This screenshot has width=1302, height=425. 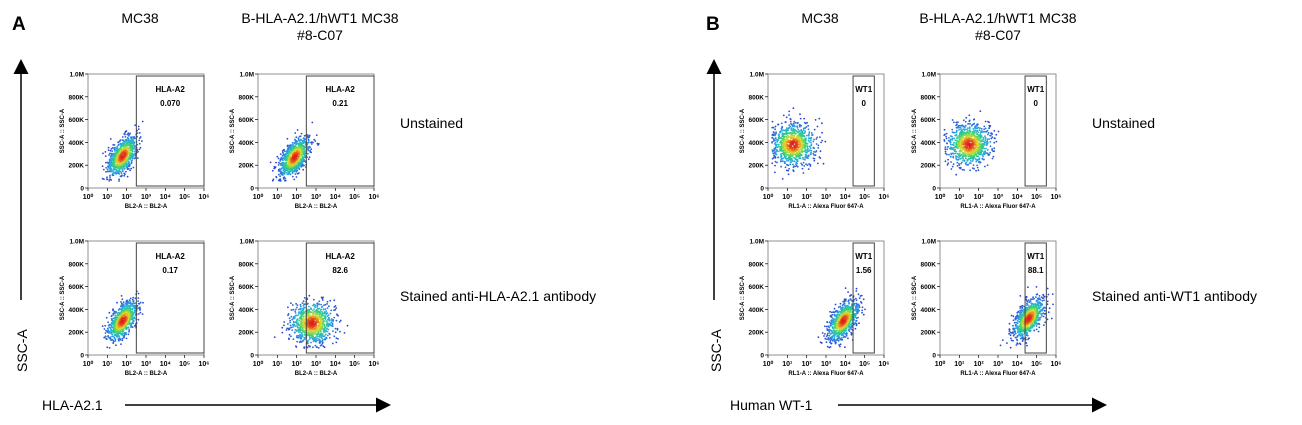 What do you see at coordinates (76, 143) in the screenshot?
I see `y-tick-label: 400K` at bounding box center [76, 143].